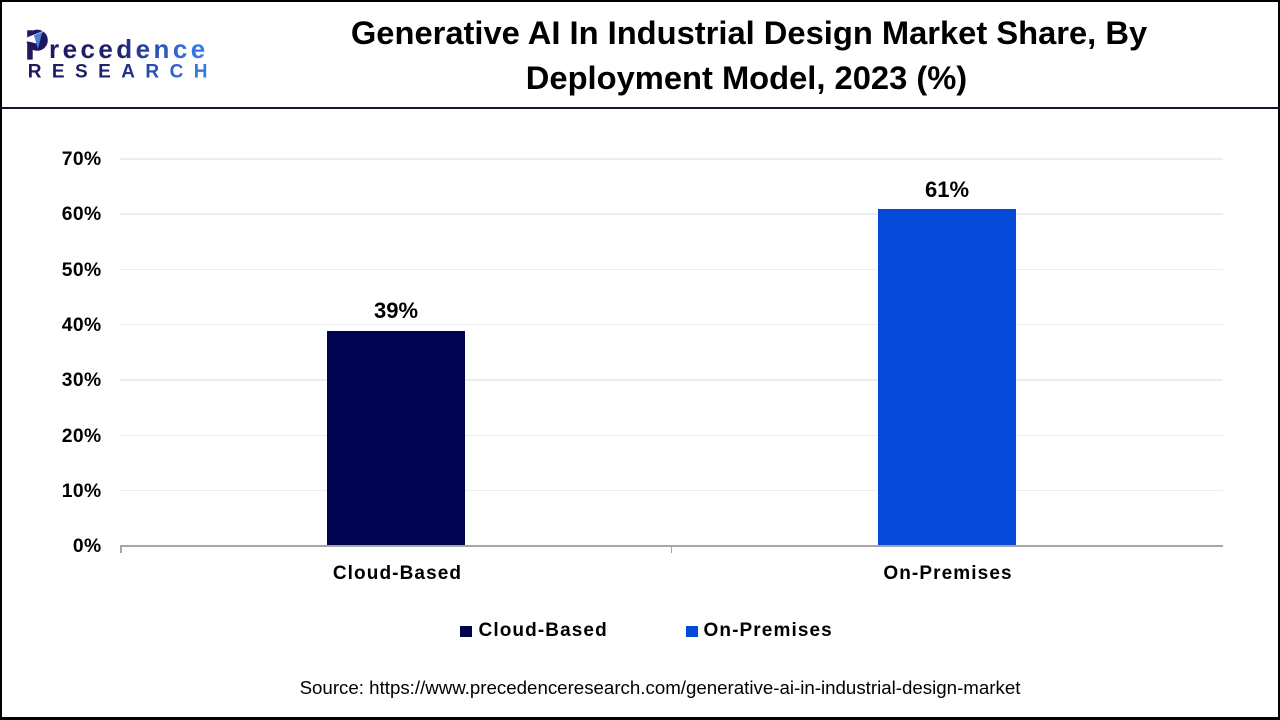 The image size is (1280, 720). I want to click on svg-text: RESEARCH, so click(123, 72).